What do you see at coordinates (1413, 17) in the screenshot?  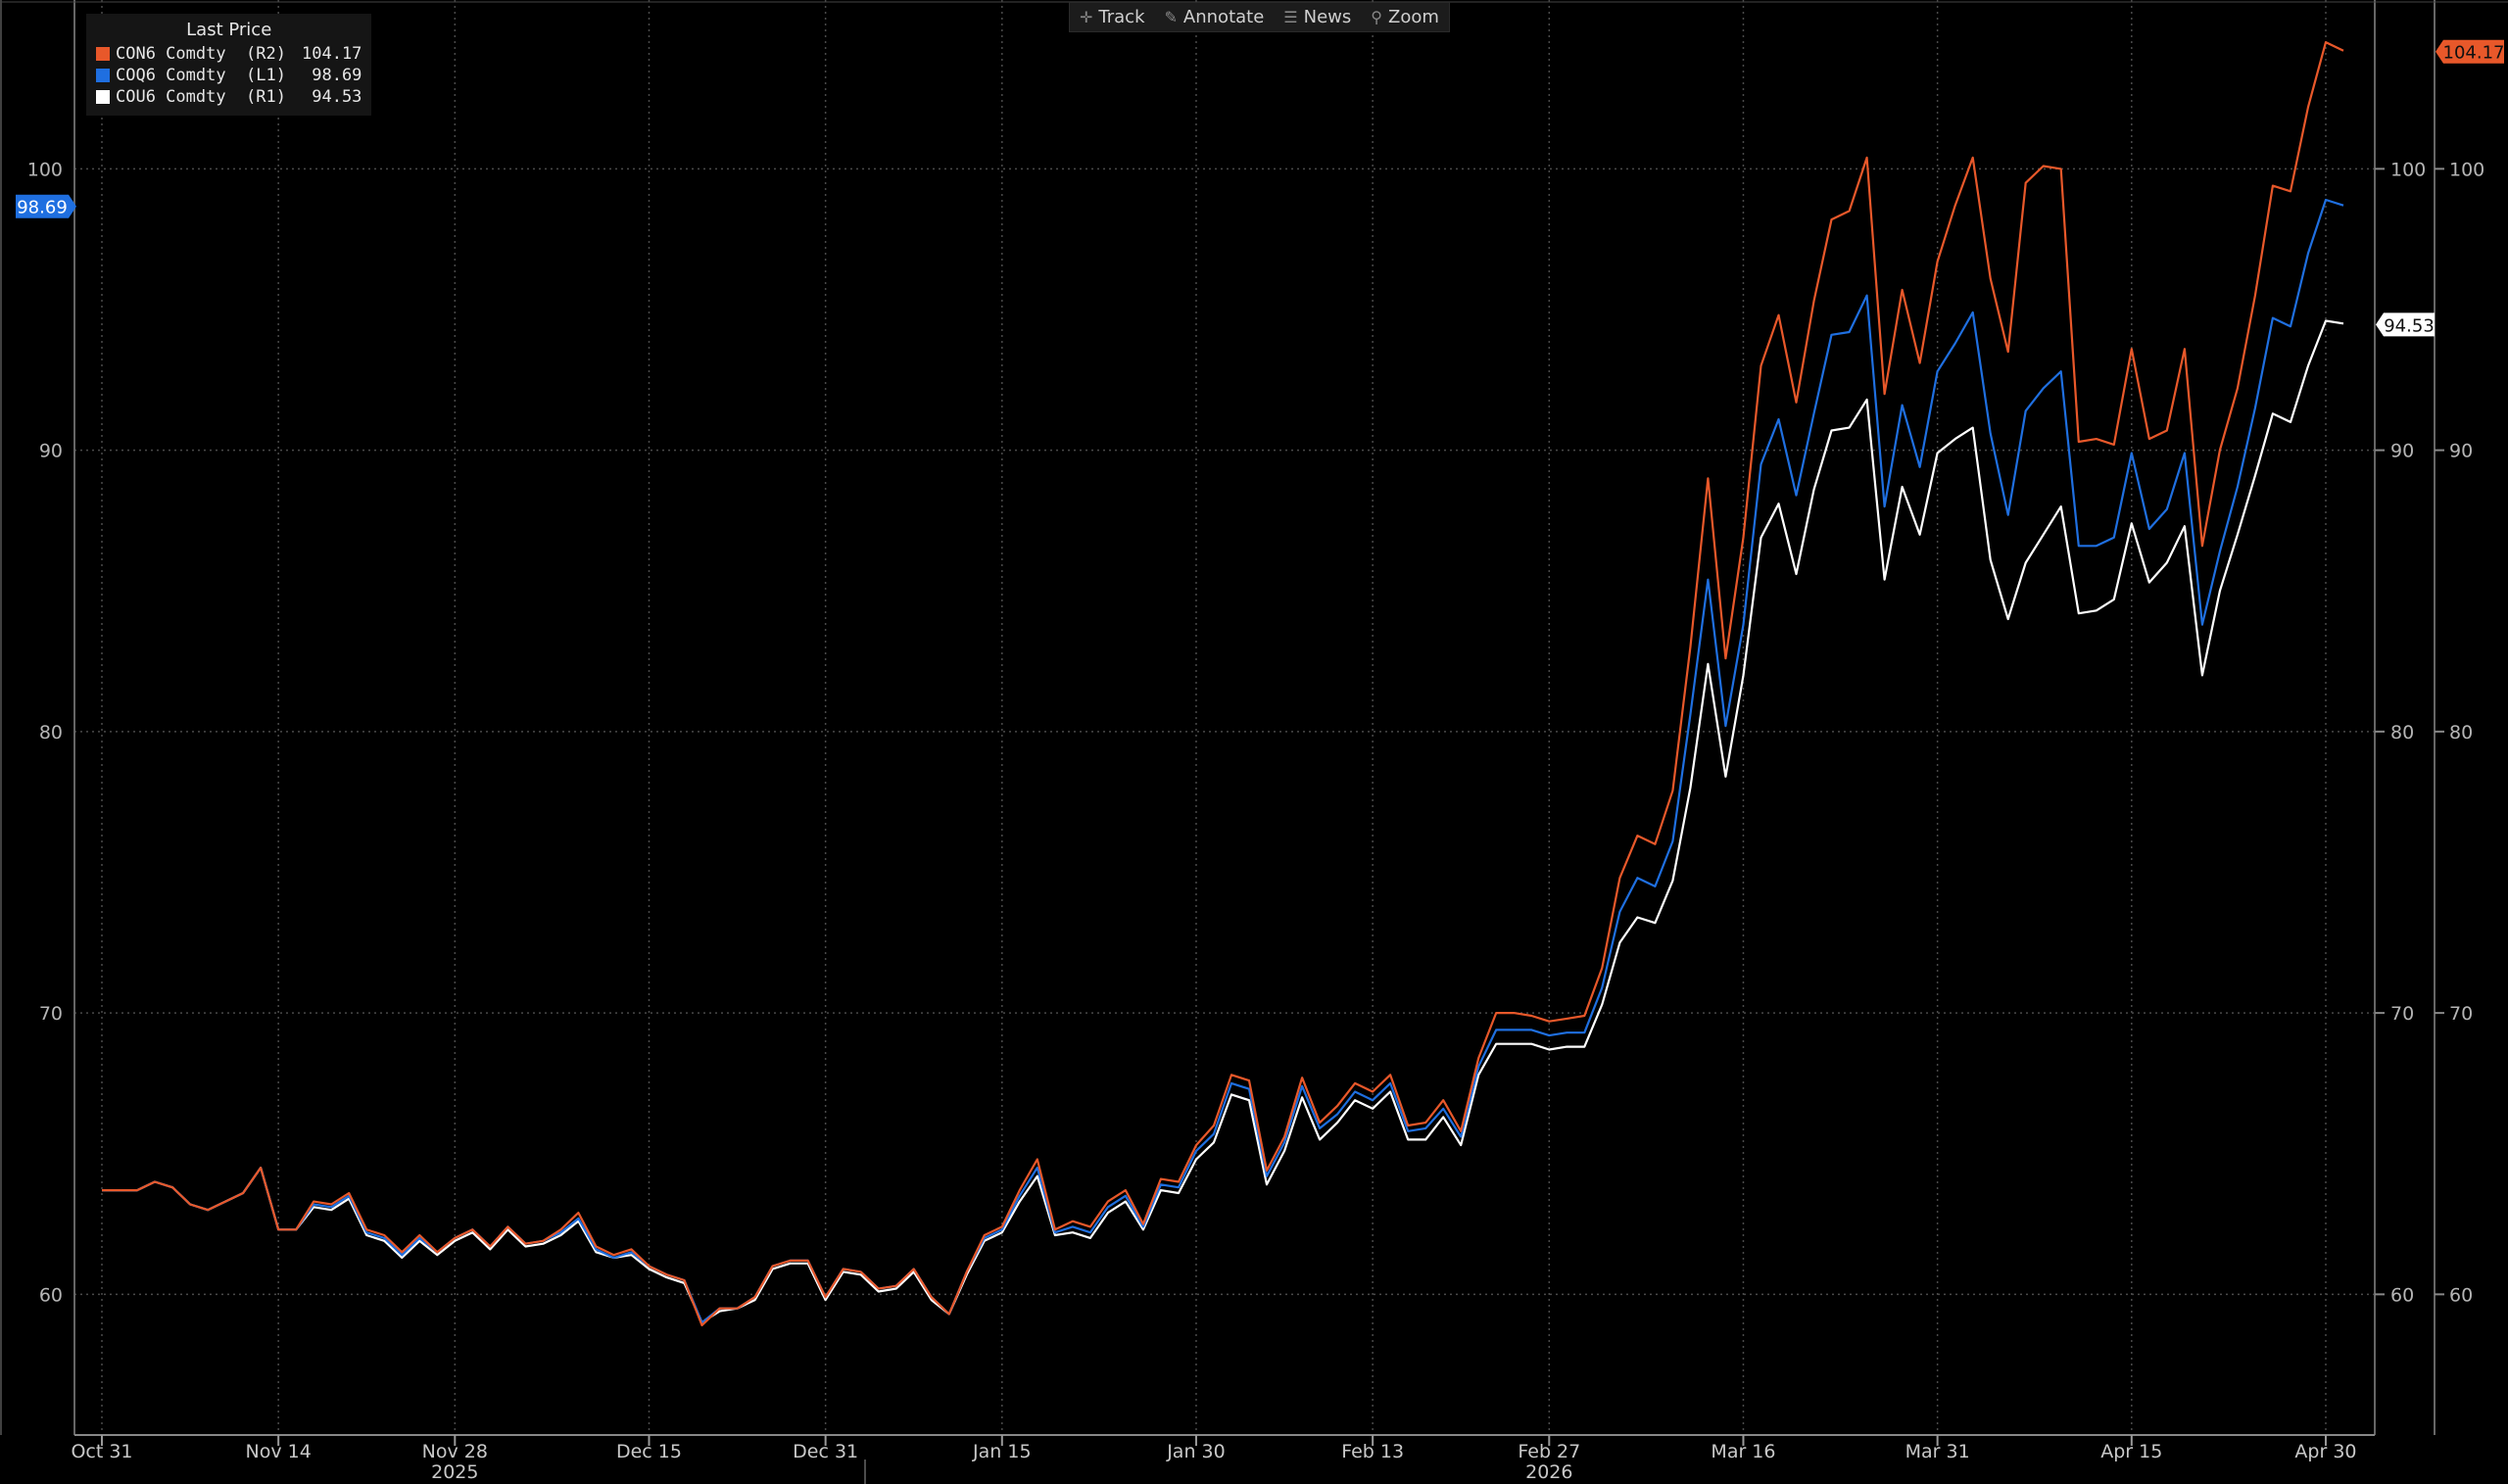 I see `zoom-label: Zoom` at bounding box center [1413, 17].